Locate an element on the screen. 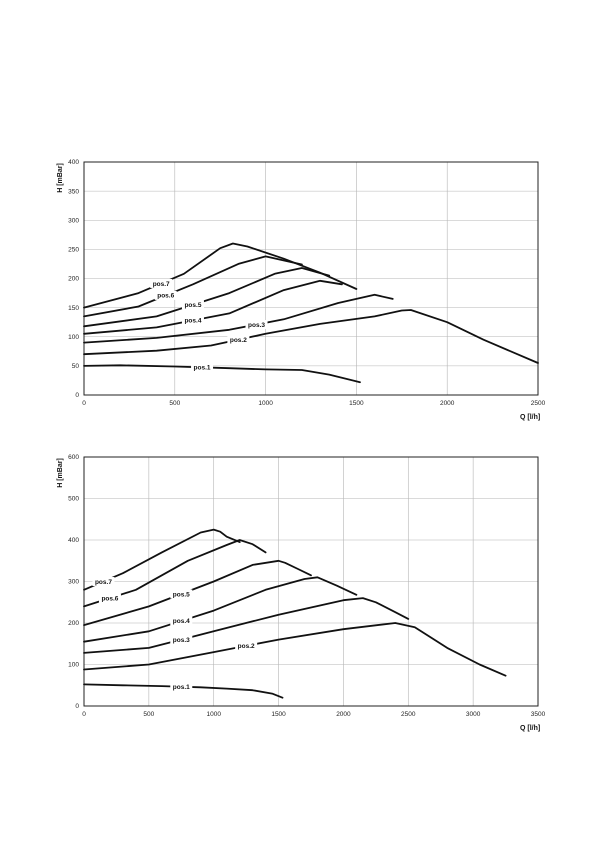 The image size is (595, 842). y-tick-label: 250 is located at coordinates (73, 250).